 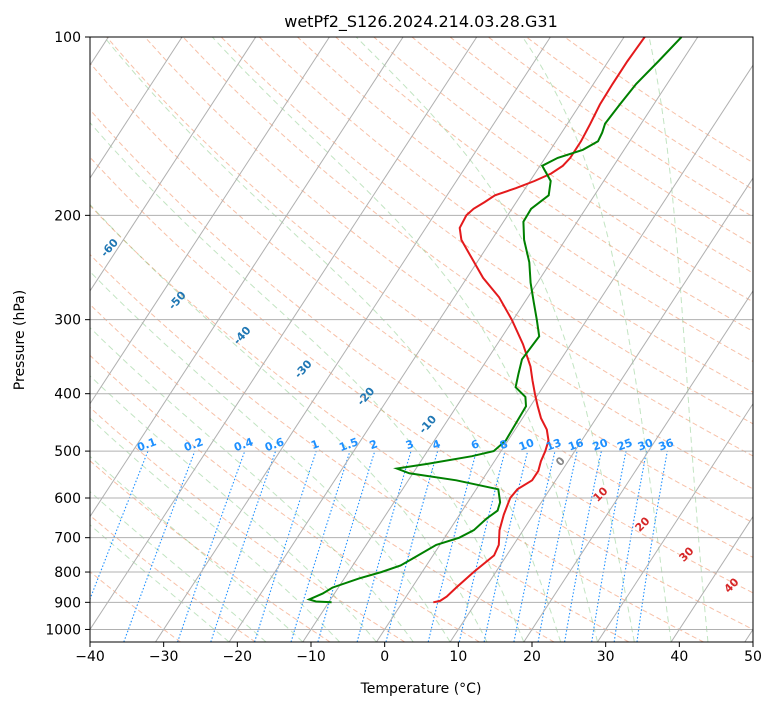 I want to click on mixing-ratio-label: 0.4, so click(x=243, y=444).